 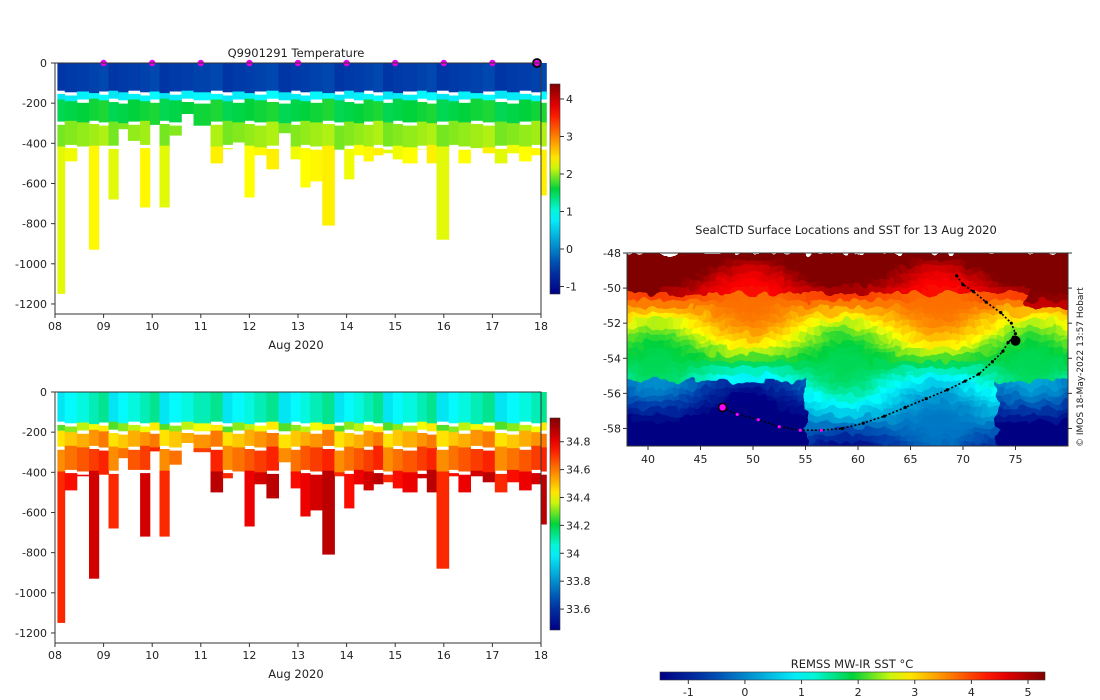 What do you see at coordinates (295, 674) in the screenshot?
I see `salinity-x-label: Aug 2020` at bounding box center [295, 674].